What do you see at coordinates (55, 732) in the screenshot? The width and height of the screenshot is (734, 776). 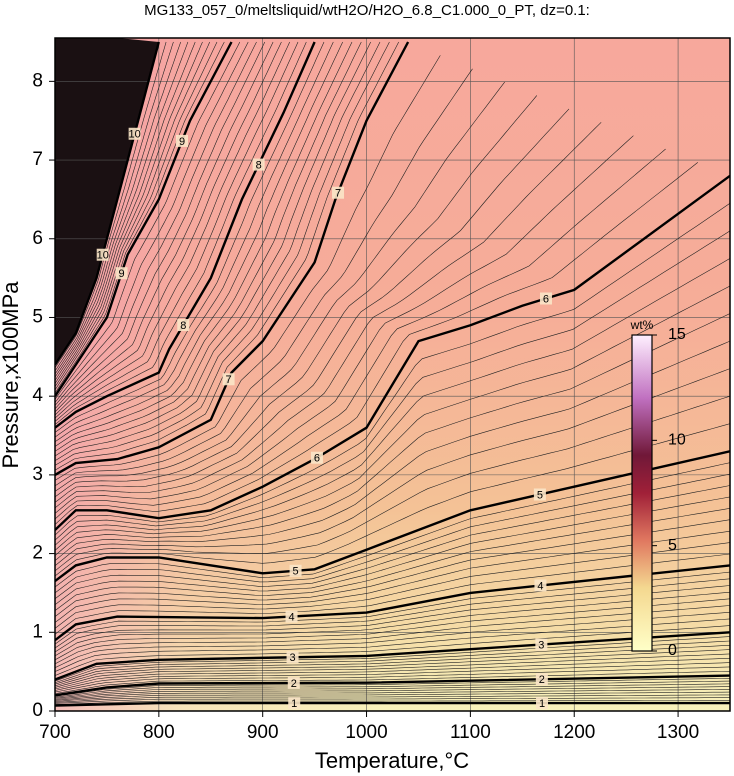 I see `x-tick-label: 700` at bounding box center [55, 732].